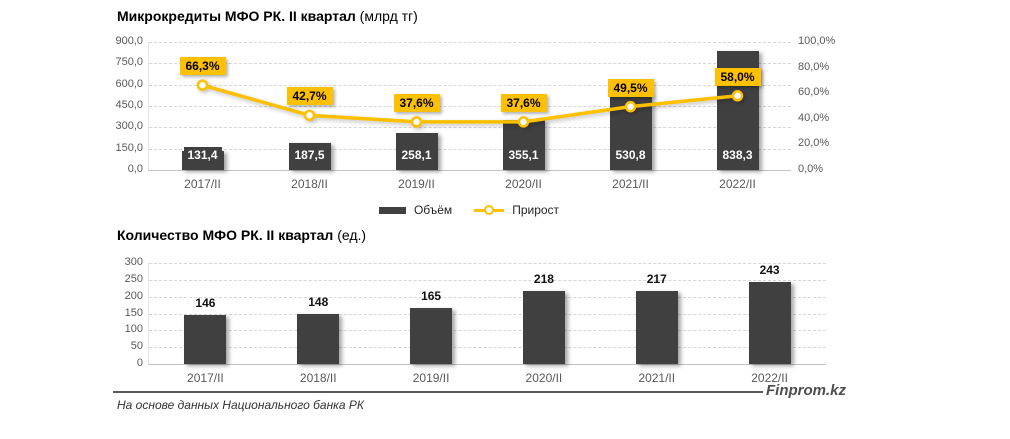  What do you see at coordinates (202, 155) in the screenshot?
I see `bar-value-label: 131,4` at bounding box center [202, 155].